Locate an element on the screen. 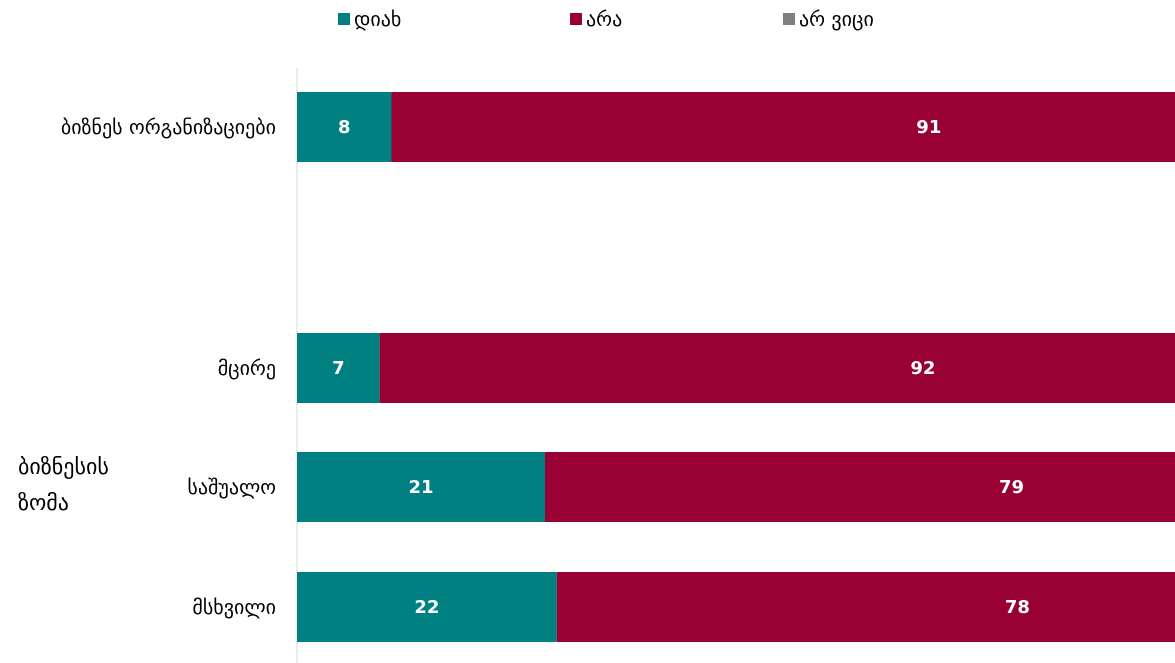 This screenshot has height=663, width=1175. group-label: ბიზნესის ზომა is located at coordinates (63, 485).